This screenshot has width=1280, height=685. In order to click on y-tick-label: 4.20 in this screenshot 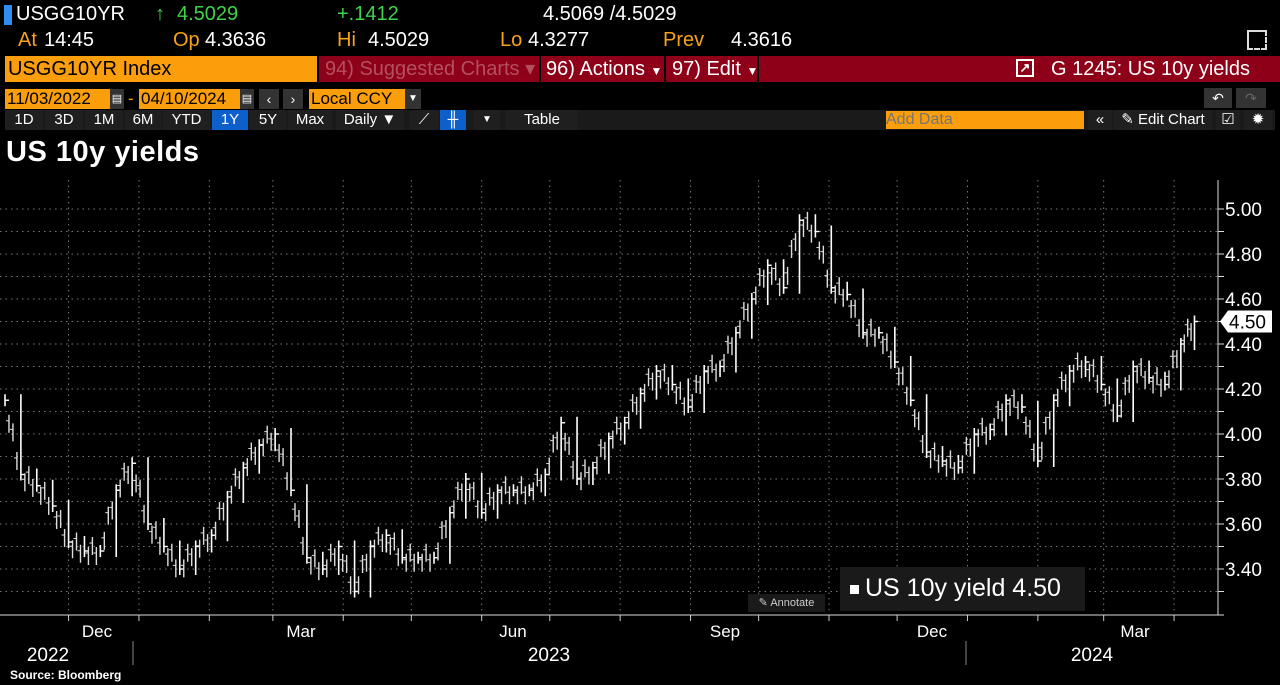, I will do `click(1243, 390)`.